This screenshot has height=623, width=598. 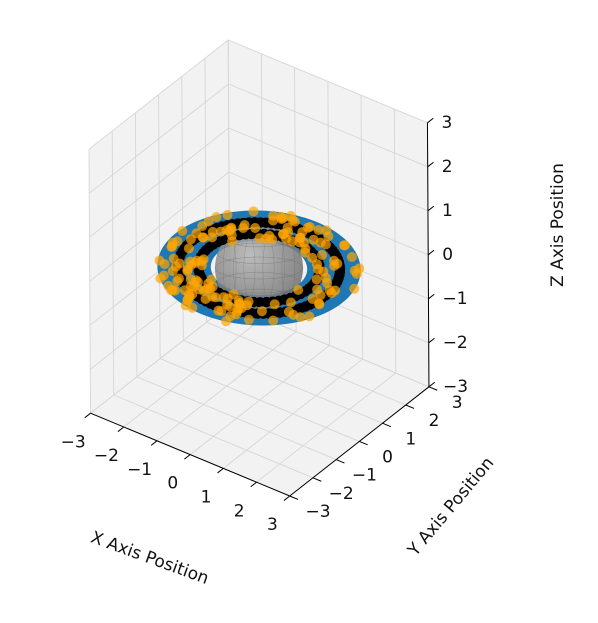 What do you see at coordinates (434, 421) in the screenshot?
I see `y-tick-label: 2` at bounding box center [434, 421].